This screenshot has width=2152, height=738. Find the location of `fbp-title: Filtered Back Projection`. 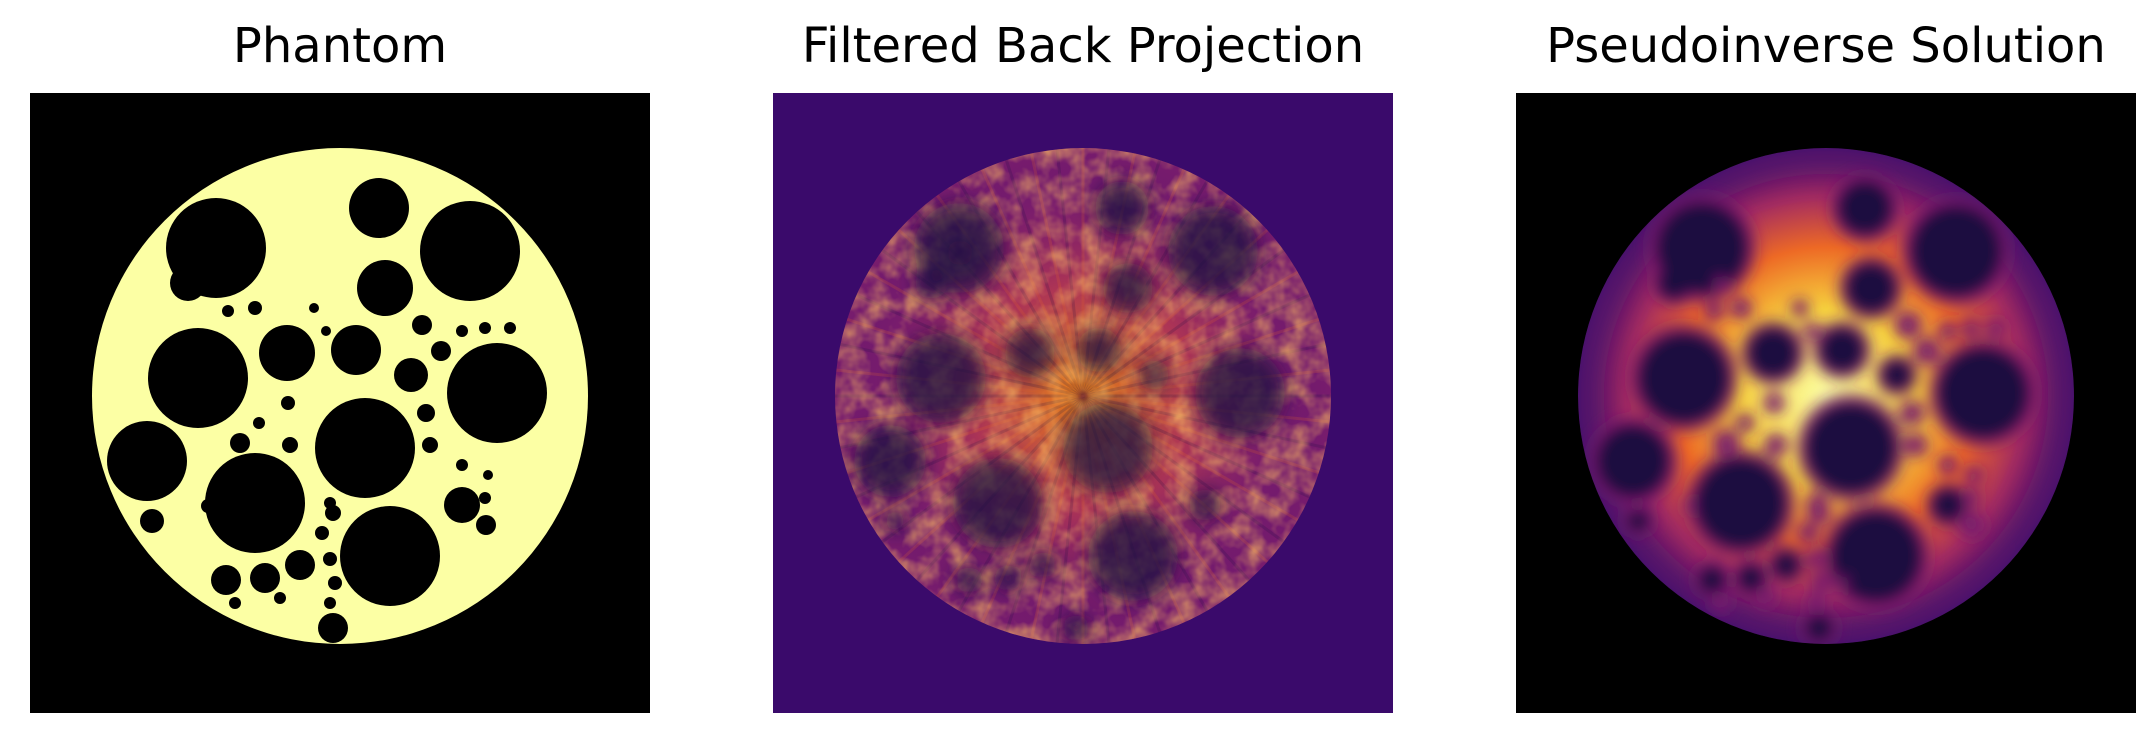

fbp-title: Filtered Back Projection is located at coordinates (1083, 46).